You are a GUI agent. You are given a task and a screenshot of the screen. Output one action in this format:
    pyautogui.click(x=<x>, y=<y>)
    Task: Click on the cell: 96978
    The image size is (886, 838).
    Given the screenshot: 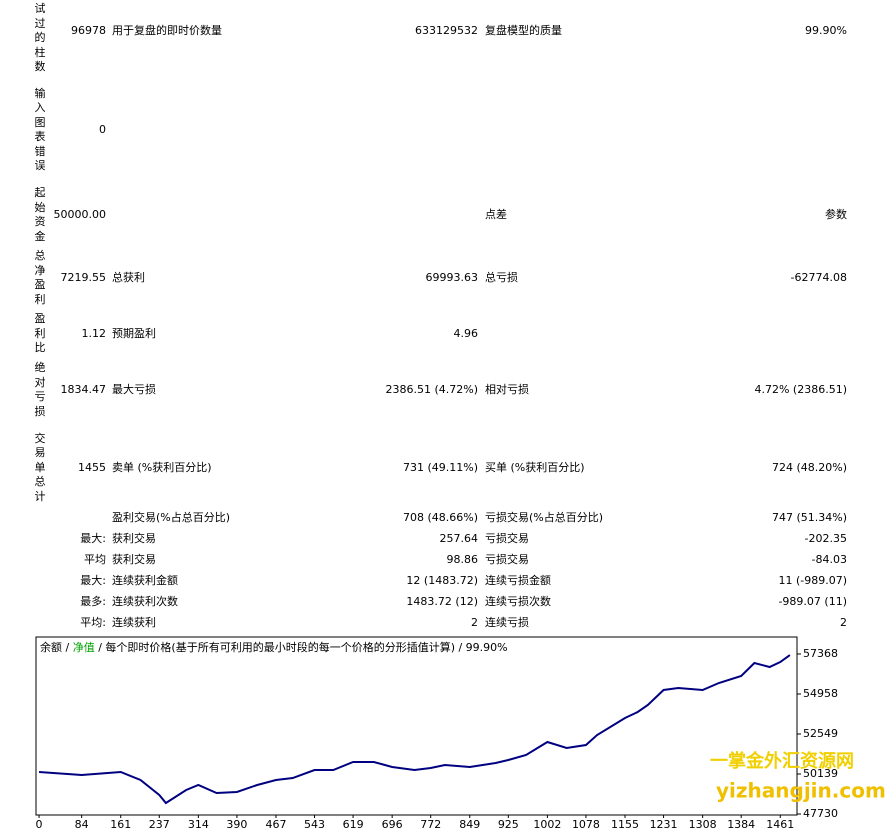 What is the action you would take?
    pyautogui.click(x=88, y=30)
    